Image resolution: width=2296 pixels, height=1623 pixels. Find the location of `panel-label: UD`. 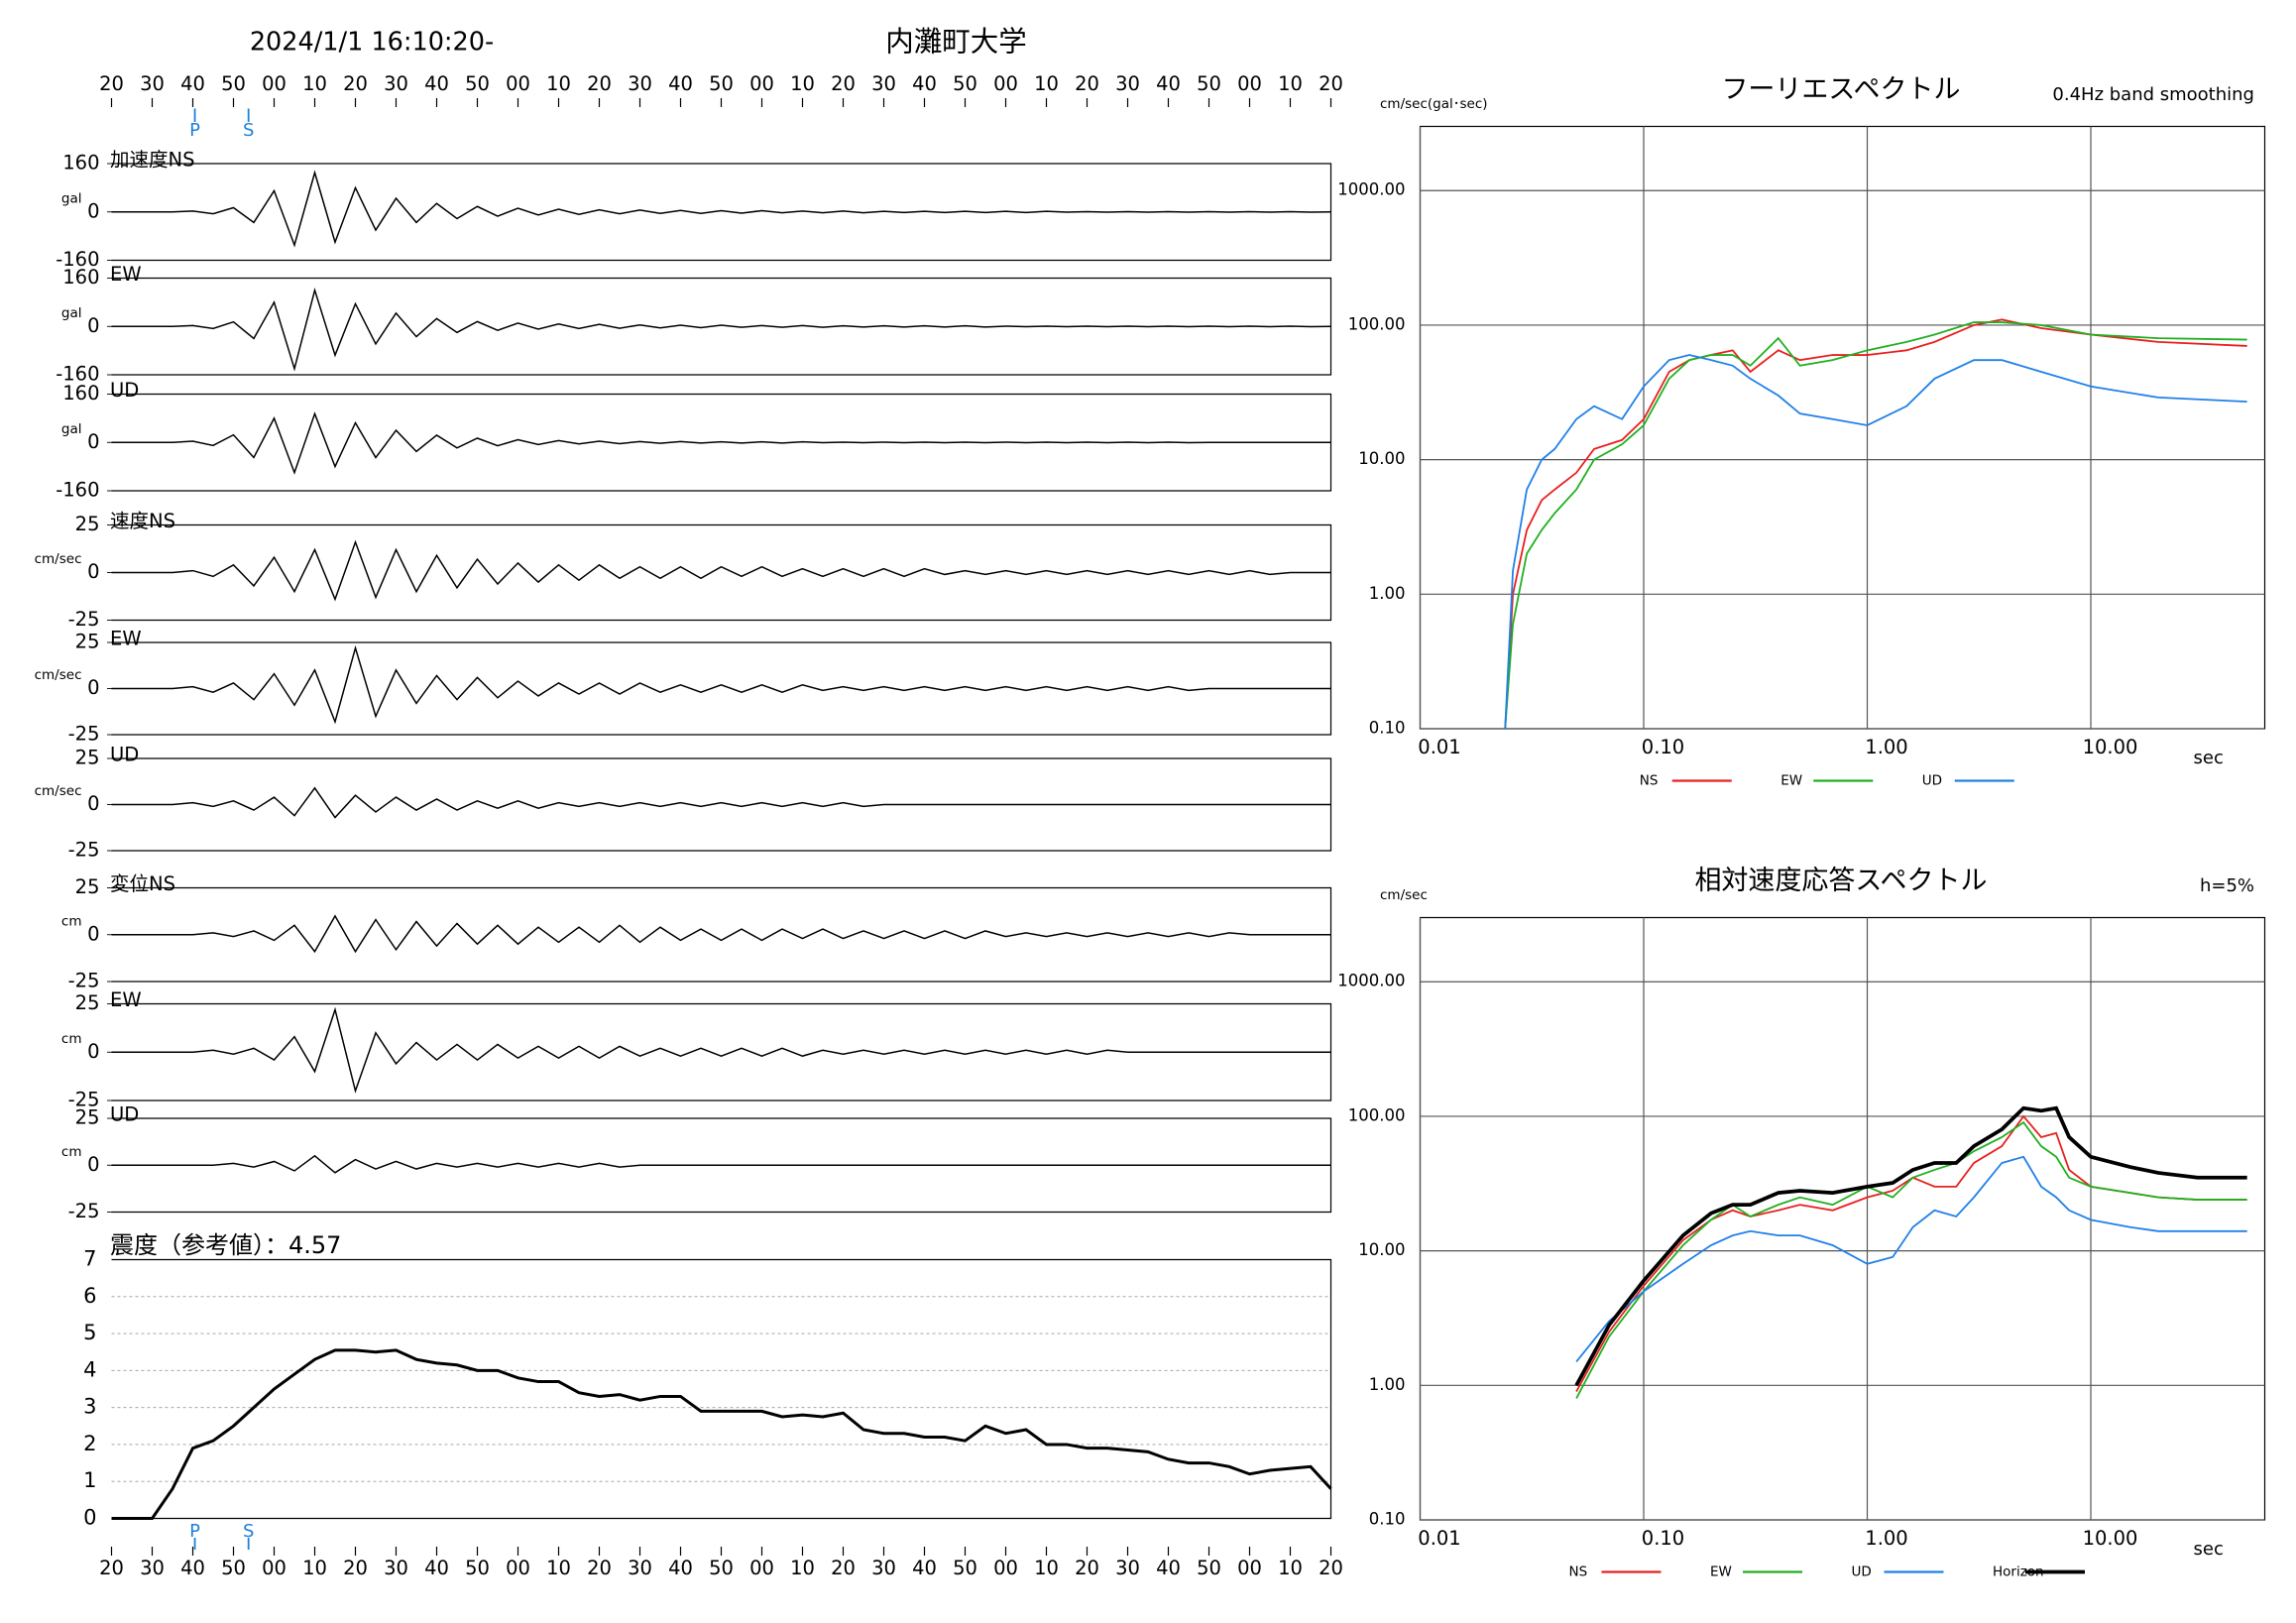

panel-label: UD is located at coordinates (125, 390).